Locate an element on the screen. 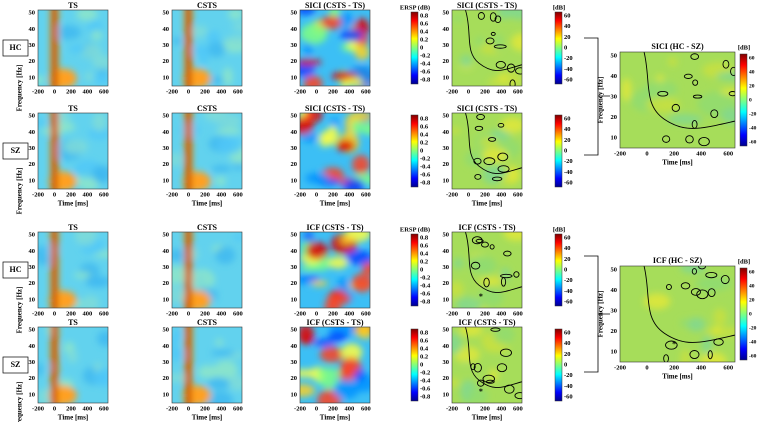  contours is located at coordinates (493, 363).